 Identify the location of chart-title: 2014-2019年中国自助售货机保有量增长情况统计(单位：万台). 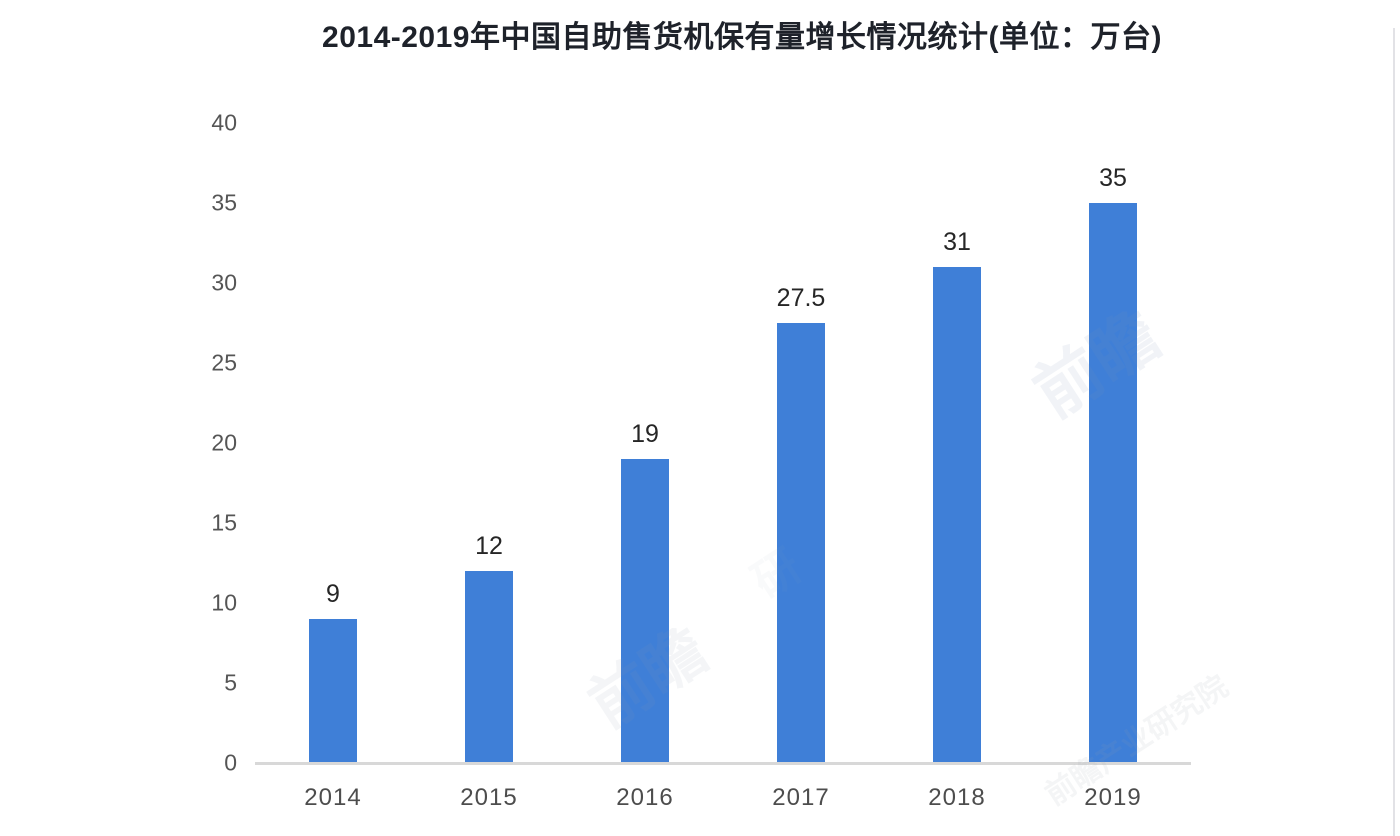
(742, 37).